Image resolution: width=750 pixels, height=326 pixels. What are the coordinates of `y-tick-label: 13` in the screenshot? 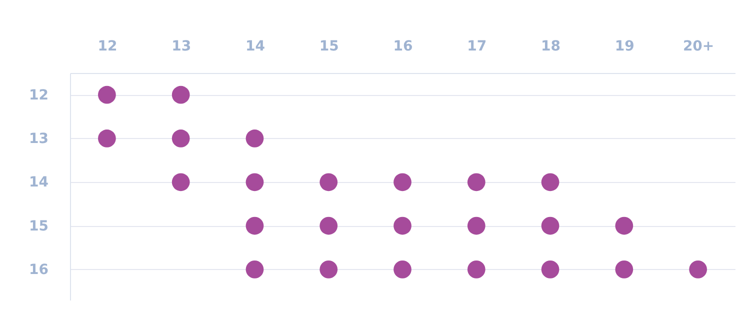 It's located at (38, 138).